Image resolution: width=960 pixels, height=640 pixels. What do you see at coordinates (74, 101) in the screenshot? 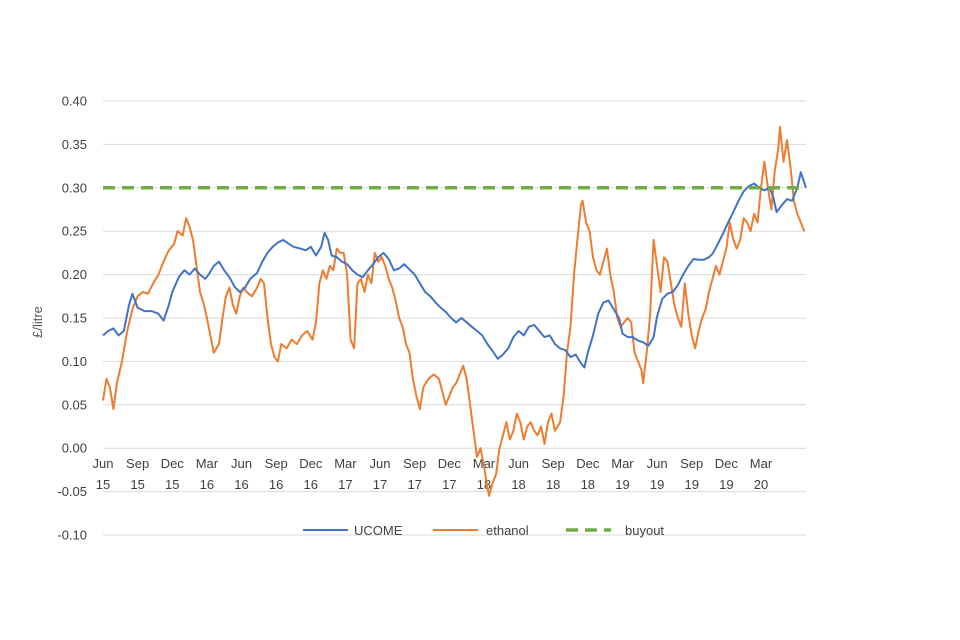
I see `y-tick-label: 0.40` at bounding box center [74, 101].